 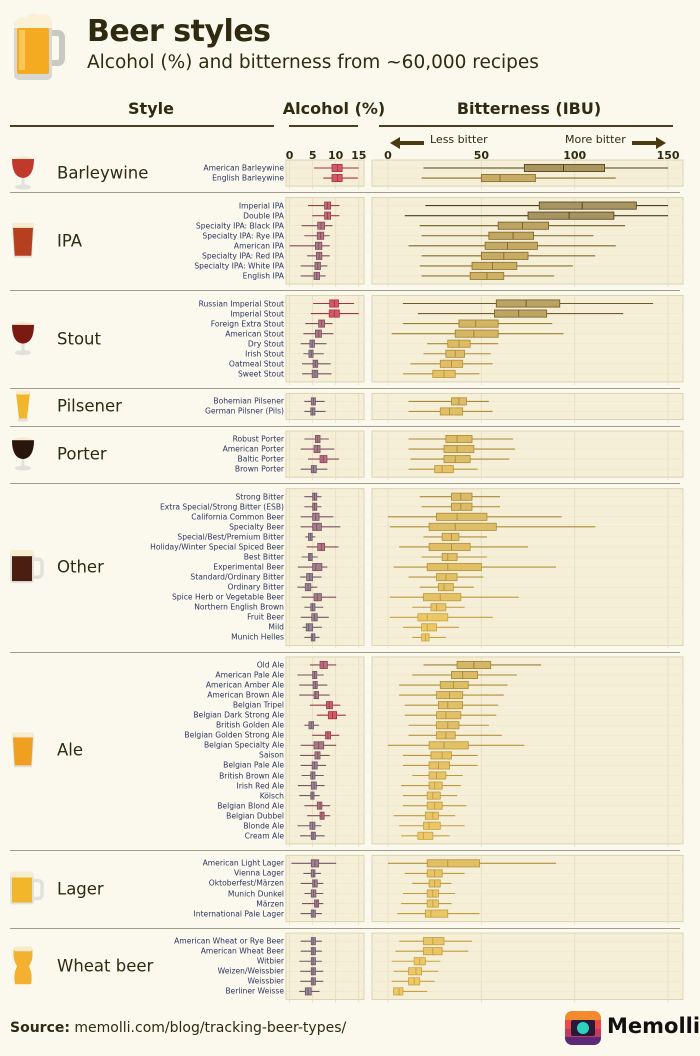 What do you see at coordinates (258, 705) in the screenshot?
I see `style-row-label: Belgian Tripel` at bounding box center [258, 705].